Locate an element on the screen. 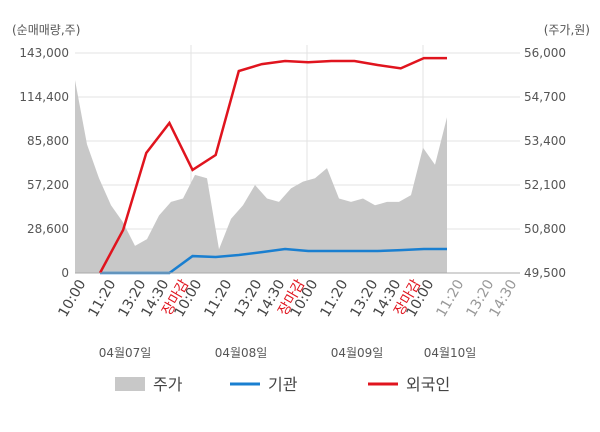 This screenshot has height=432, width=600. date-label: 04월08일 is located at coordinates (241, 353).